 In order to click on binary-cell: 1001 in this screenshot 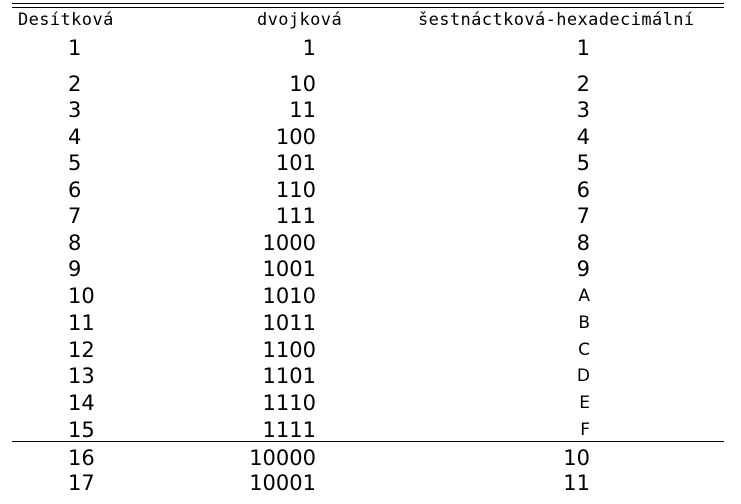, I will do `click(289, 269)`.